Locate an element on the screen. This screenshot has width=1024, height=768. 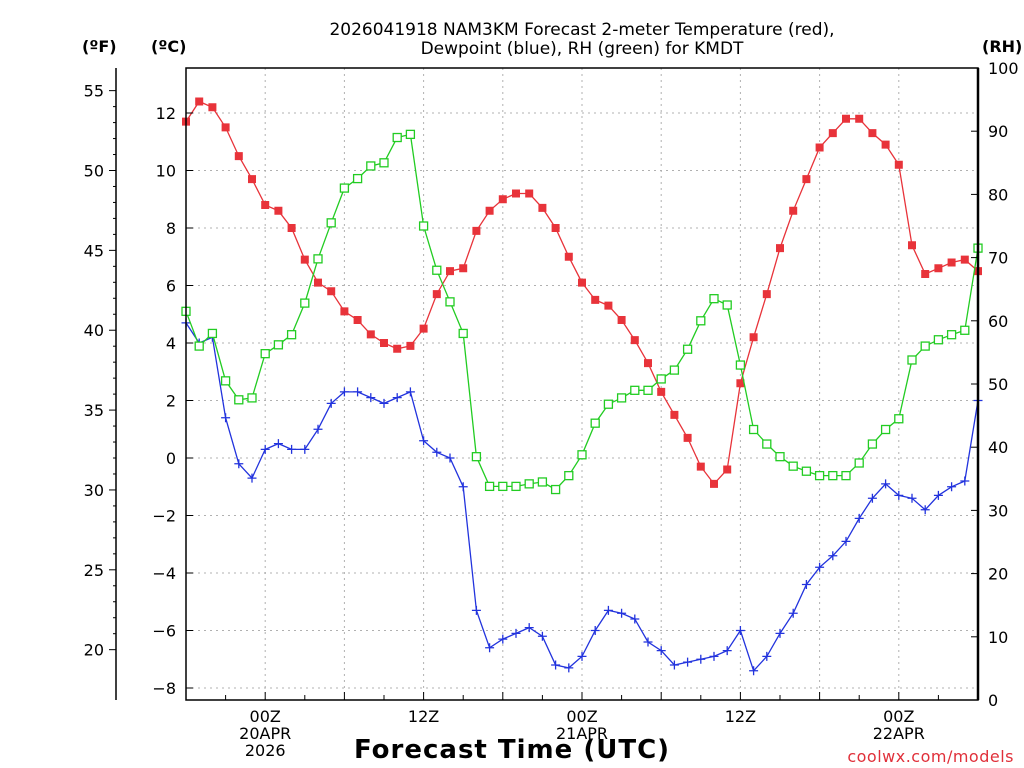
chart-title-line-2: Dewpoint (blue), RH (green) for KMDT is located at coordinates (582, 49).